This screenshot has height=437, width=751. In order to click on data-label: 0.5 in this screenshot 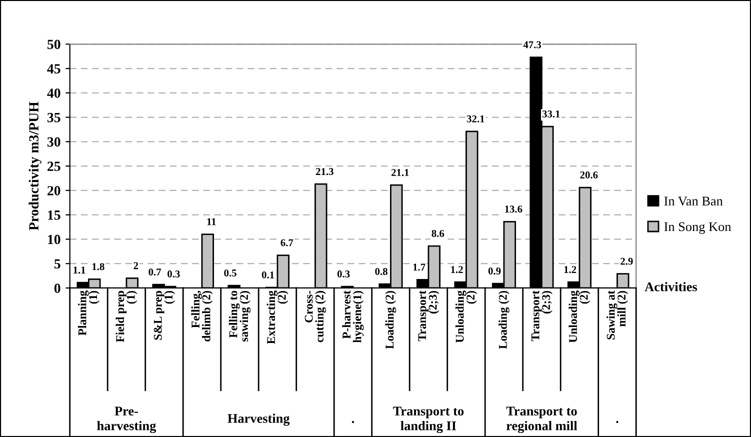, I will do `click(230, 273)`.